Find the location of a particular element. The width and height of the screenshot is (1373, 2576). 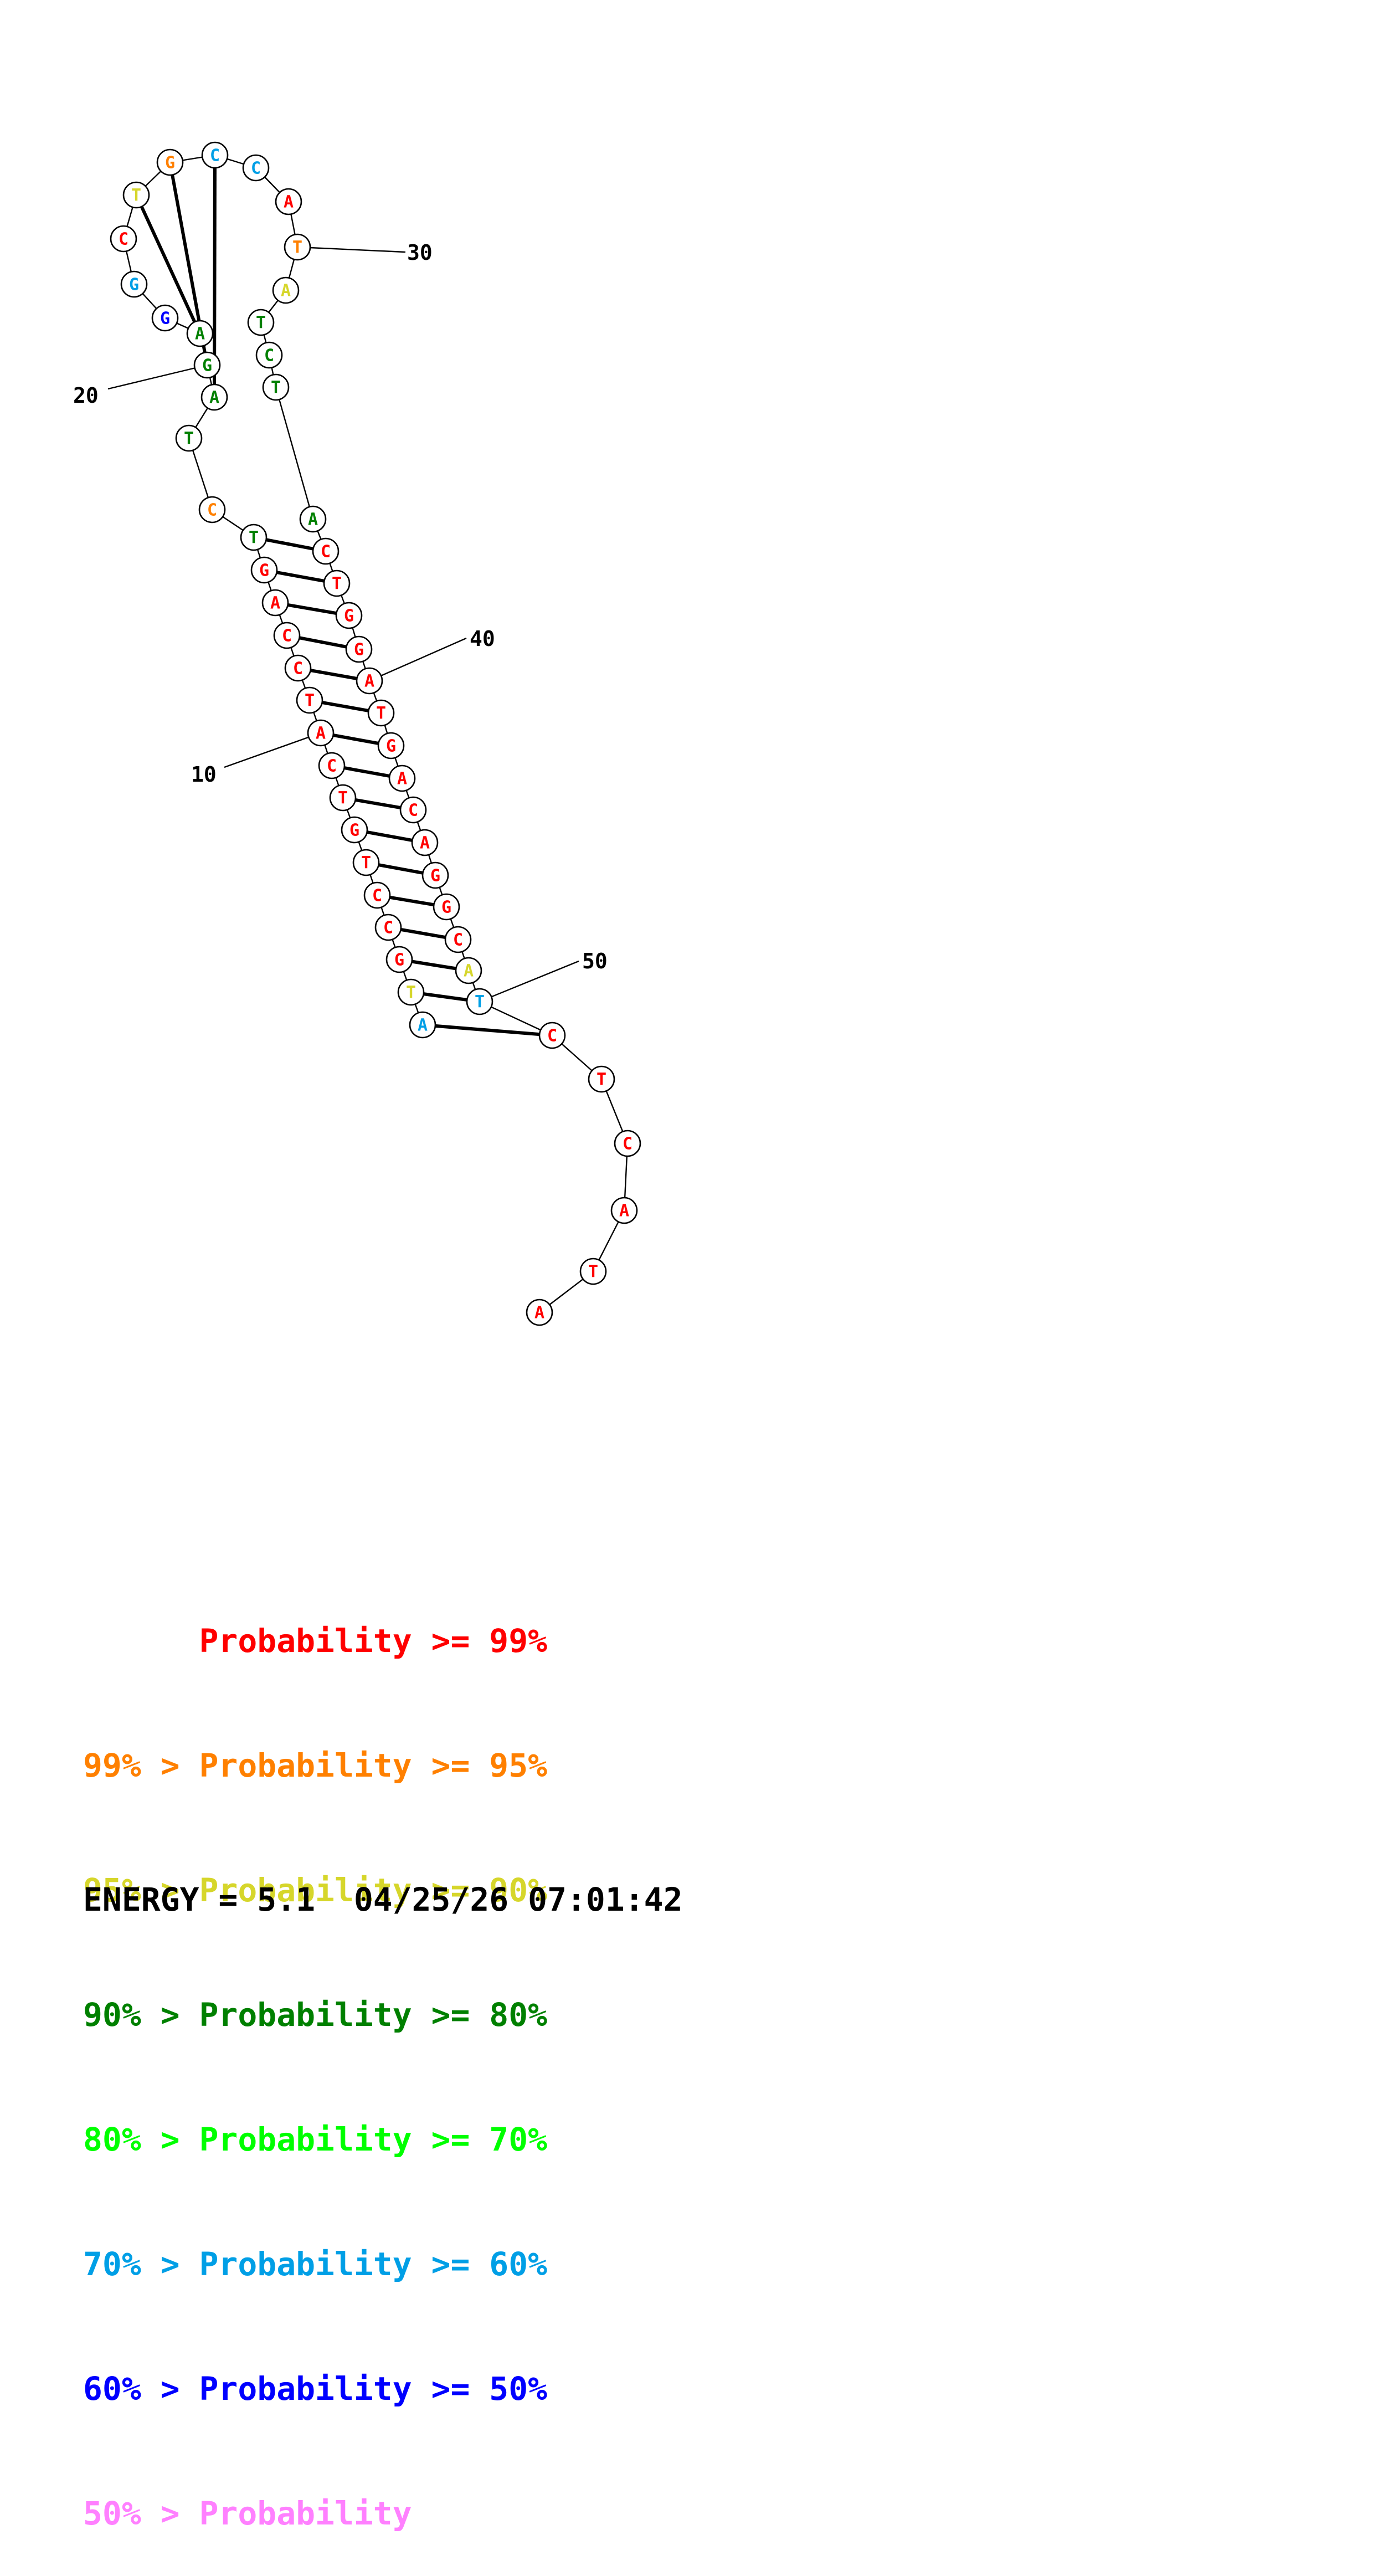

nucleotide-25: T is located at coordinates (136, 195).